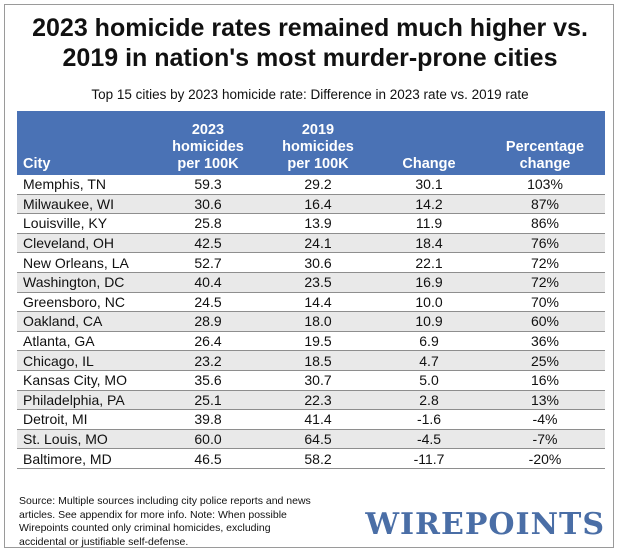 The image size is (620, 554). Describe the element at coordinates (104, 541) in the screenshot. I see `source-line-4: accidental or justifiable self-defense.` at that location.